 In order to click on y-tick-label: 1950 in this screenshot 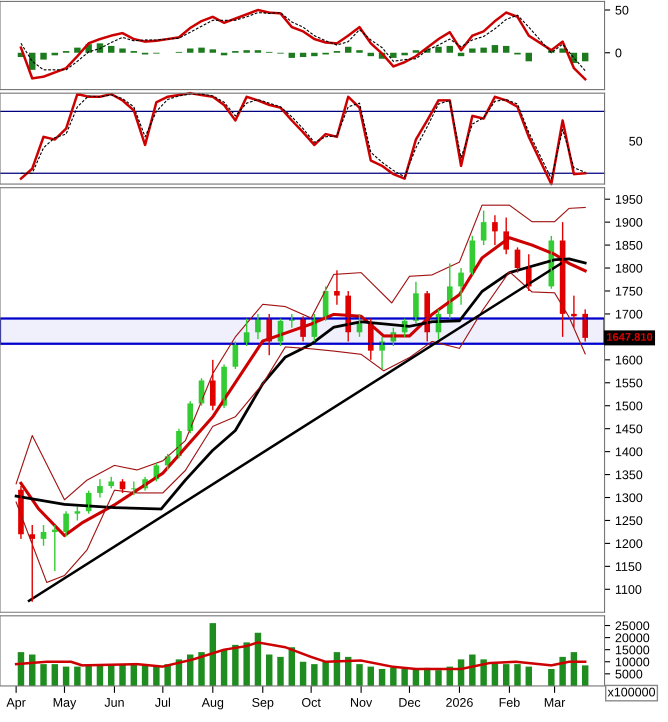, I will do `click(629, 199)`.